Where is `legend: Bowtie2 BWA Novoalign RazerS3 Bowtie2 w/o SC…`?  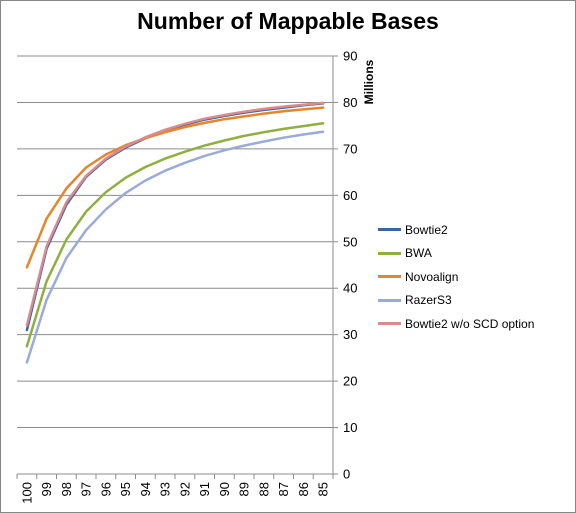
legend: Bowtie2 BWA Novoalign RazerS3 Bowtie2 w/o SC… is located at coordinates (476, 277).